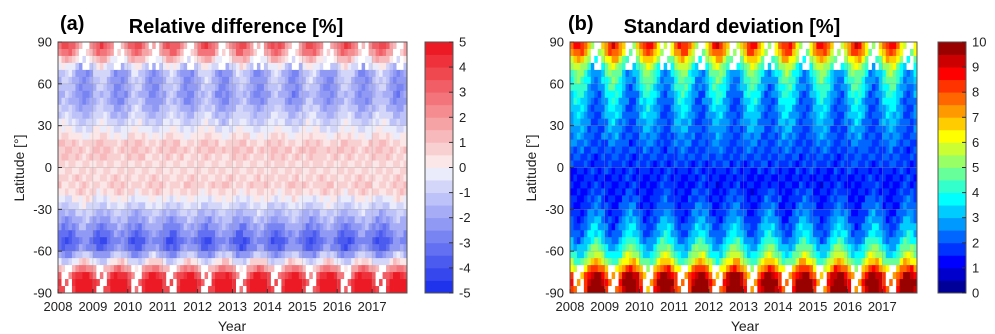 This screenshot has width=995, height=334. I want to click on colorbar-tick-label: 2, so click(462, 117).